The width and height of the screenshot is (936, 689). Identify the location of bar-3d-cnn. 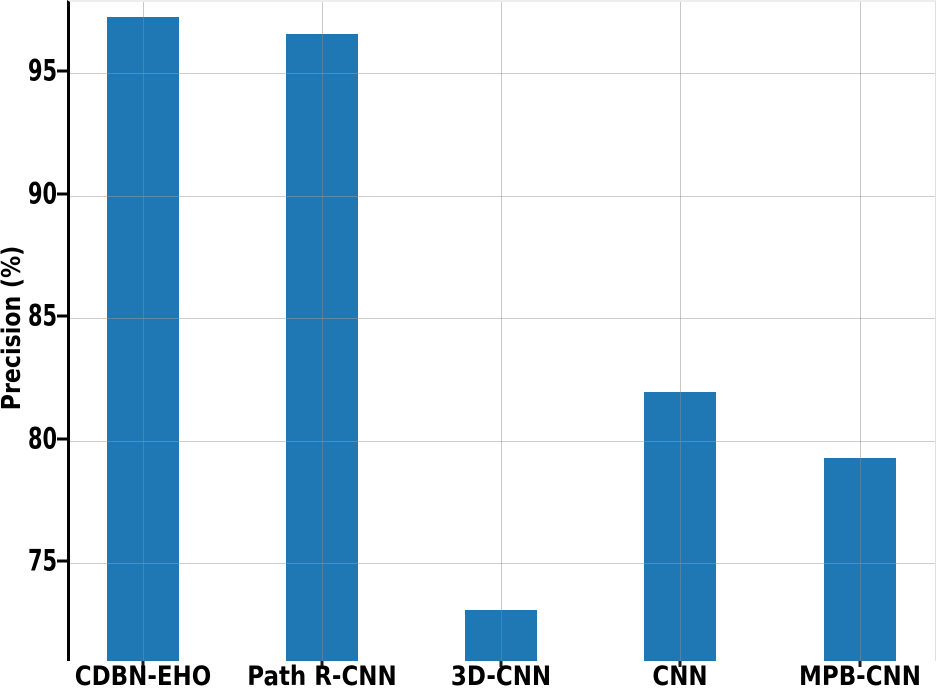
(501, 635).